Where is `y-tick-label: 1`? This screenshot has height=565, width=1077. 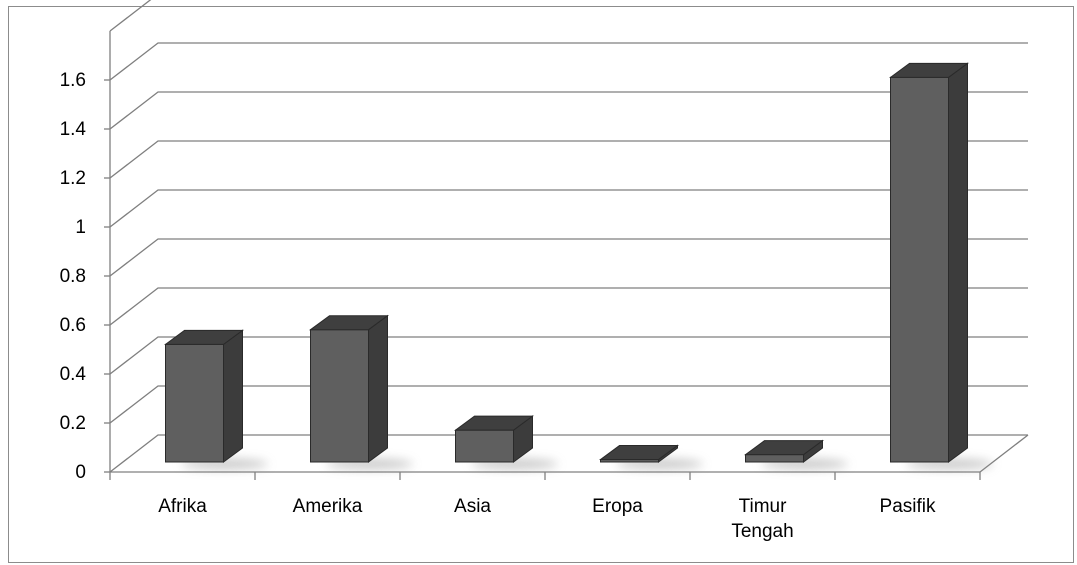
y-tick-label: 1 is located at coordinates (80, 227).